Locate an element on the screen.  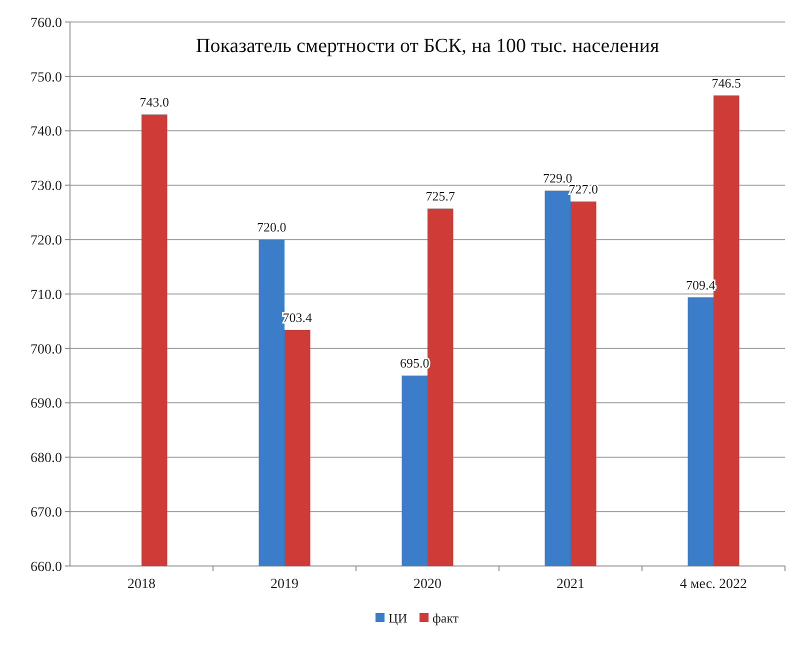
data-label: 720.0 is located at coordinates (271, 227).